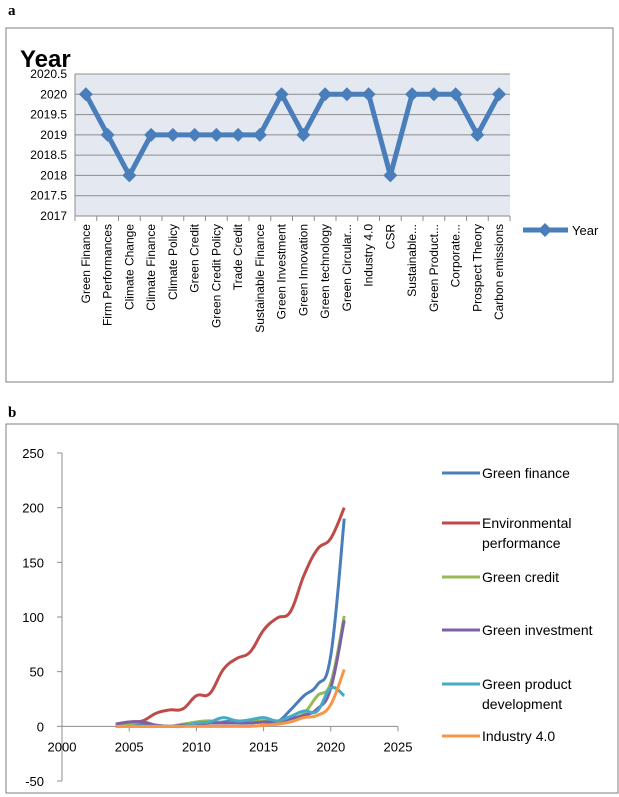 This screenshot has height=797, width=619. I want to click on x-tick-label: Firm Performances, so click(108, 275).